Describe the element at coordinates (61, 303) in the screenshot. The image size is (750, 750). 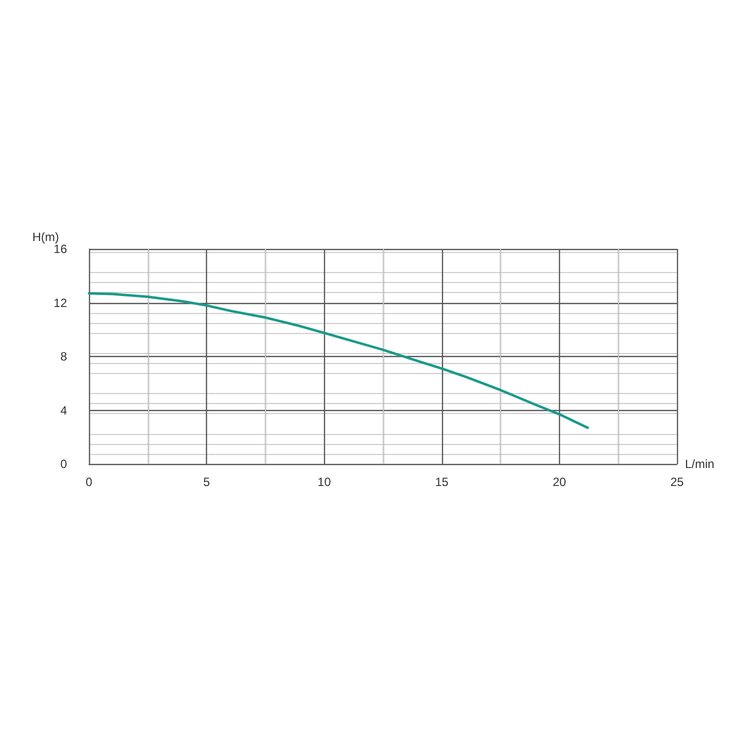
I see `y-tick-label: 12` at that location.